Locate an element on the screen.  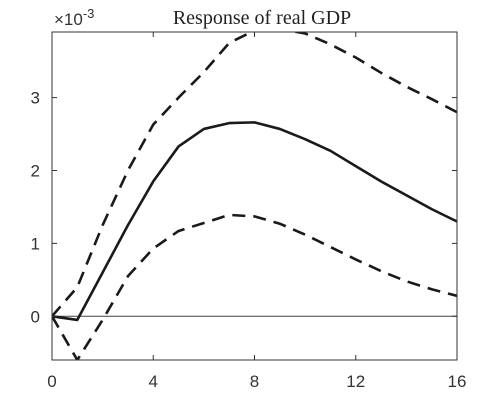
y-tick-label: 3 is located at coordinates (35, 98).